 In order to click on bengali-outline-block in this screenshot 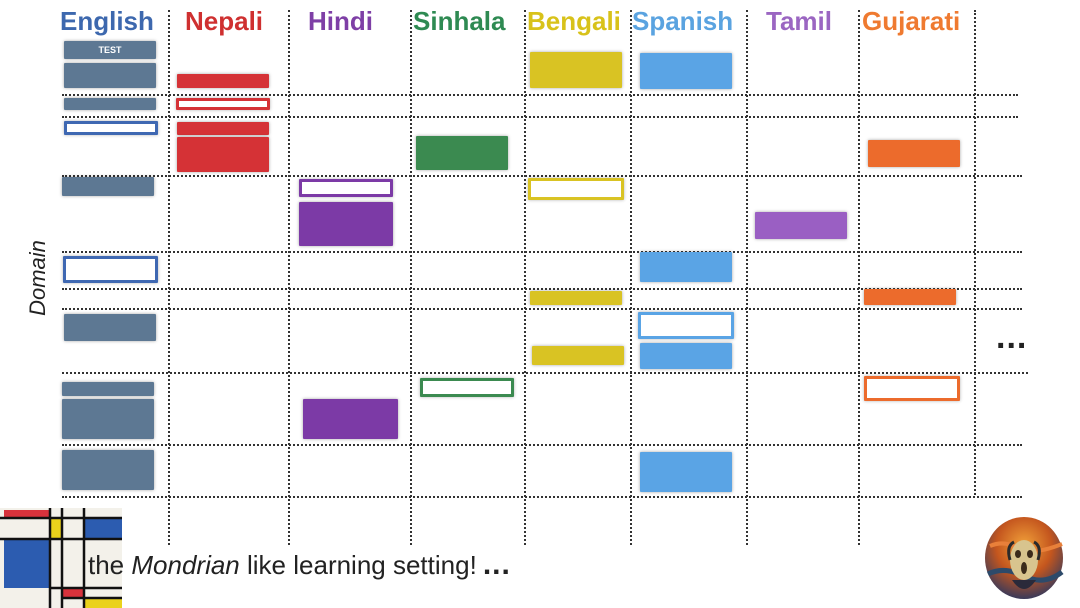, I will do `click(576, 189)`.